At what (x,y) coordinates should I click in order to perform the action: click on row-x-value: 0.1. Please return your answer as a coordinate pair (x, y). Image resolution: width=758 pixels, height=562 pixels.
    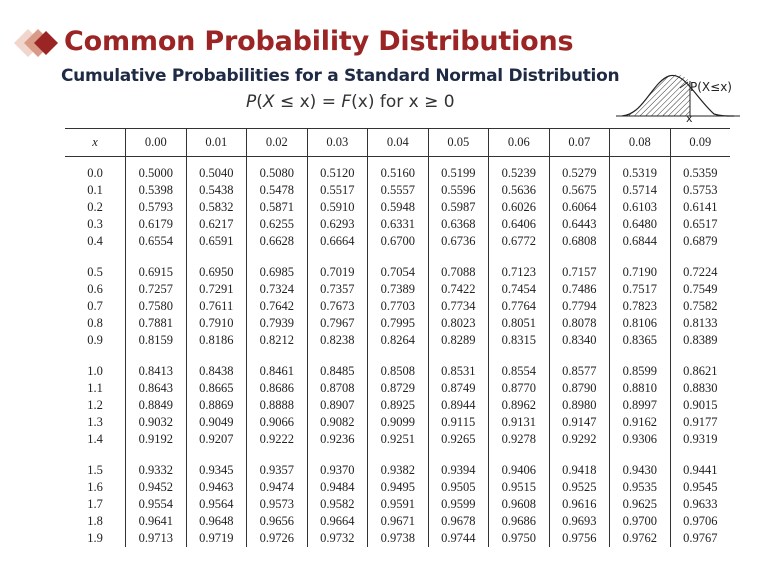
    Looking at the image, I should click on (95, 190).